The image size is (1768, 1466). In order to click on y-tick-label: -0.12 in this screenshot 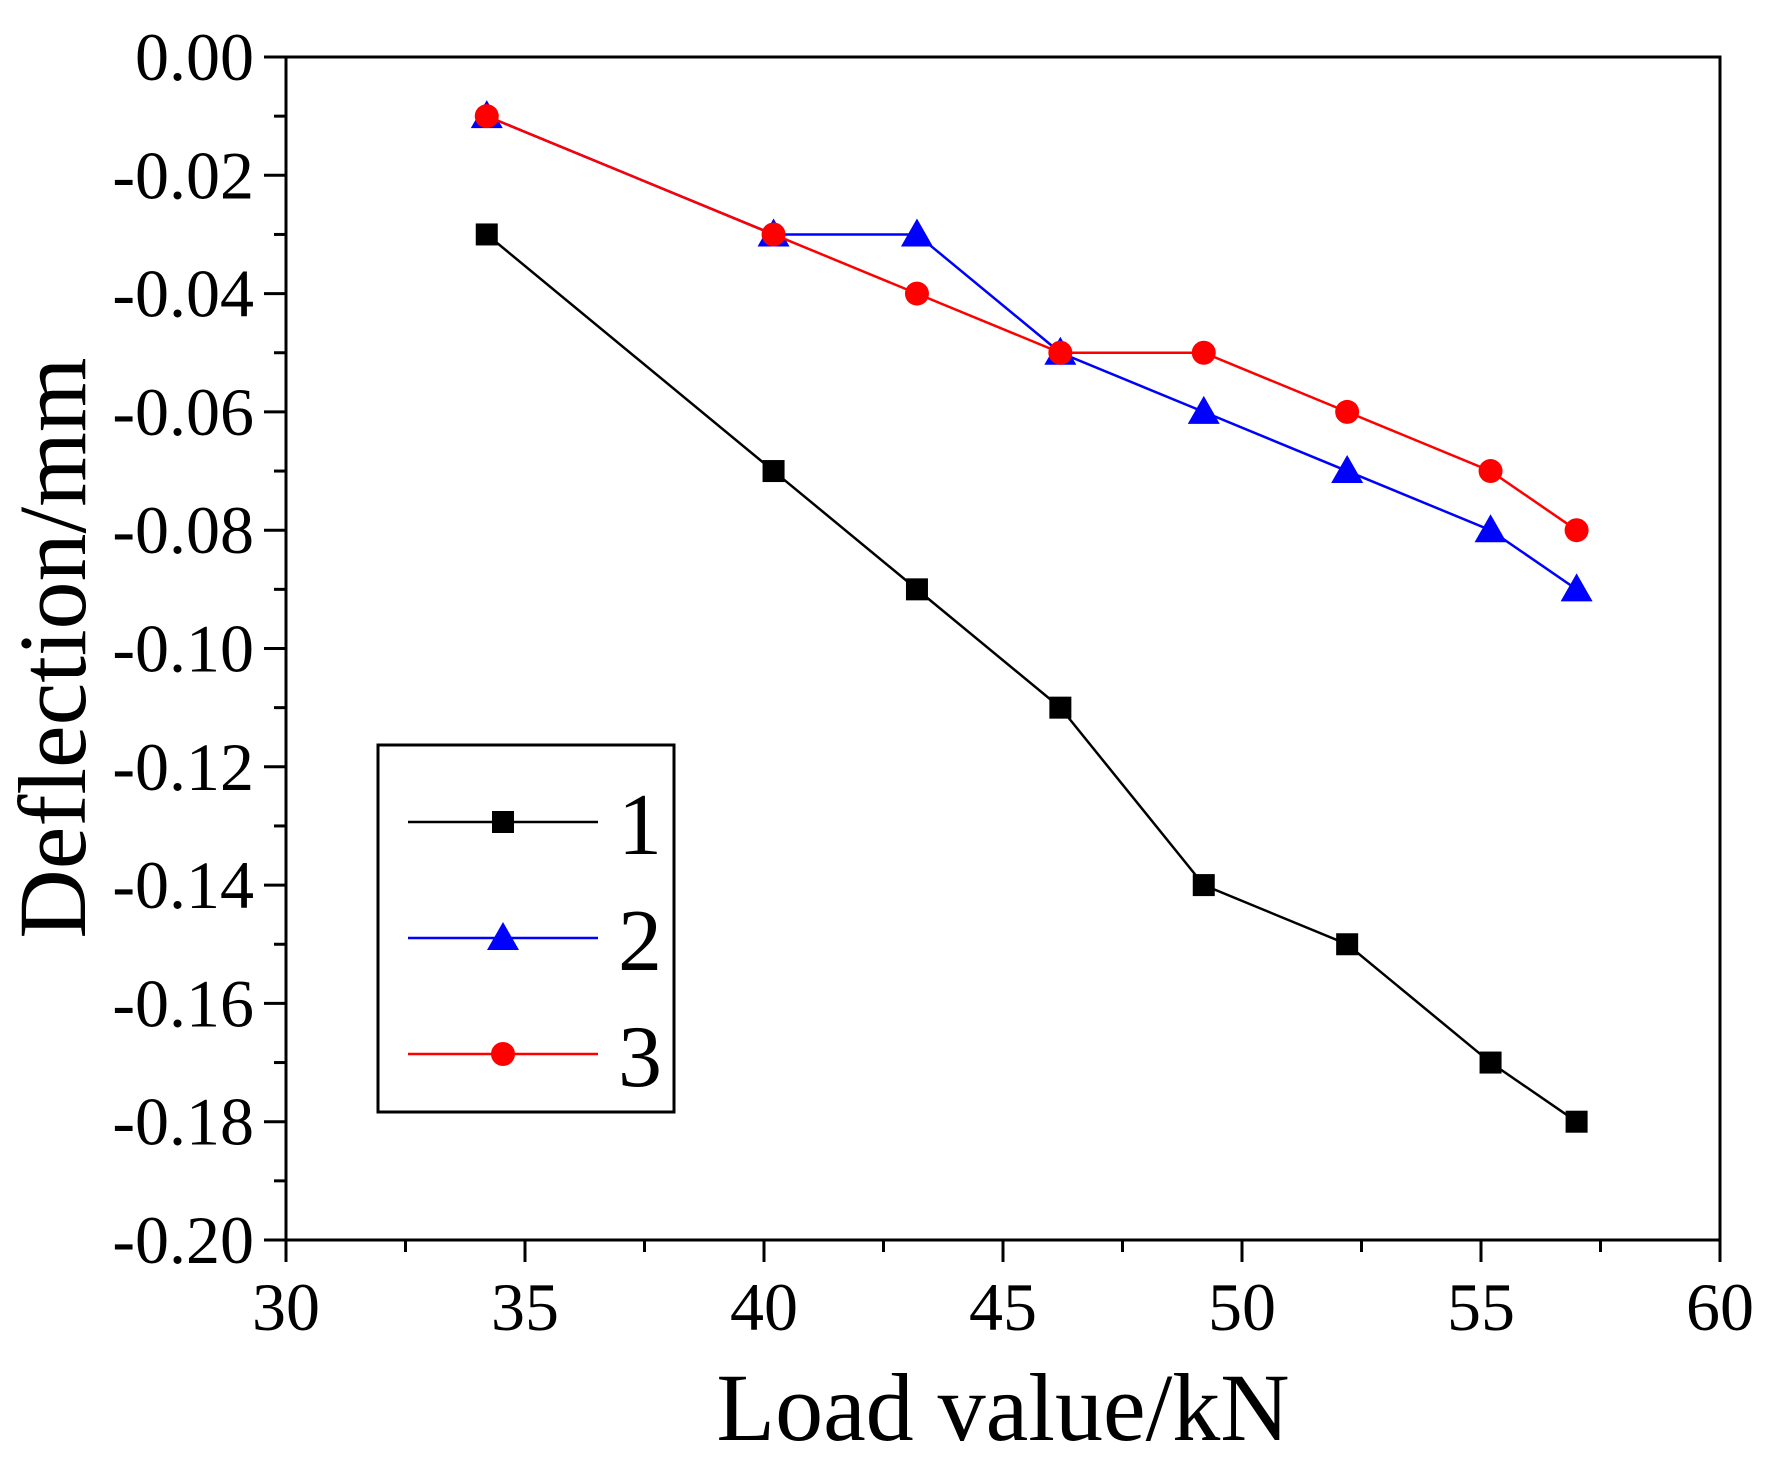, I will do `click(183, 767)`.